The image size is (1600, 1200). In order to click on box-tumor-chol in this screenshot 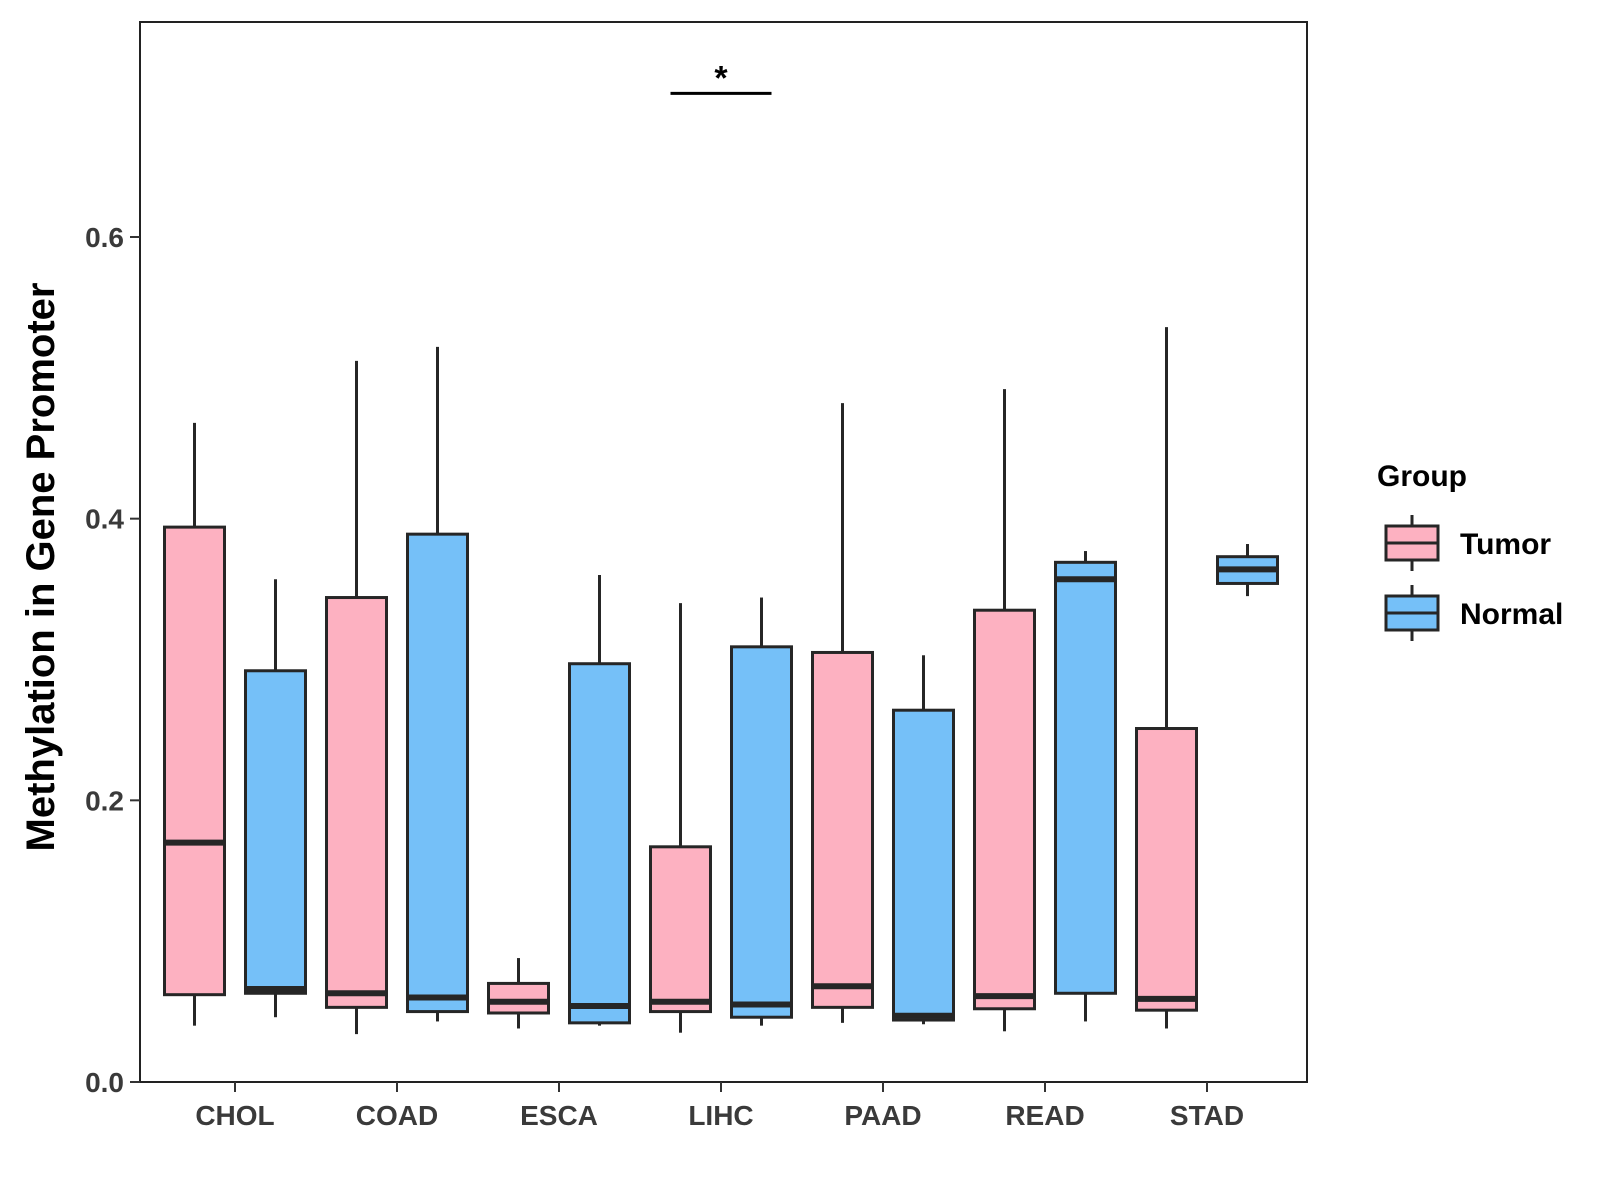, I will do `click(194, 724)`.